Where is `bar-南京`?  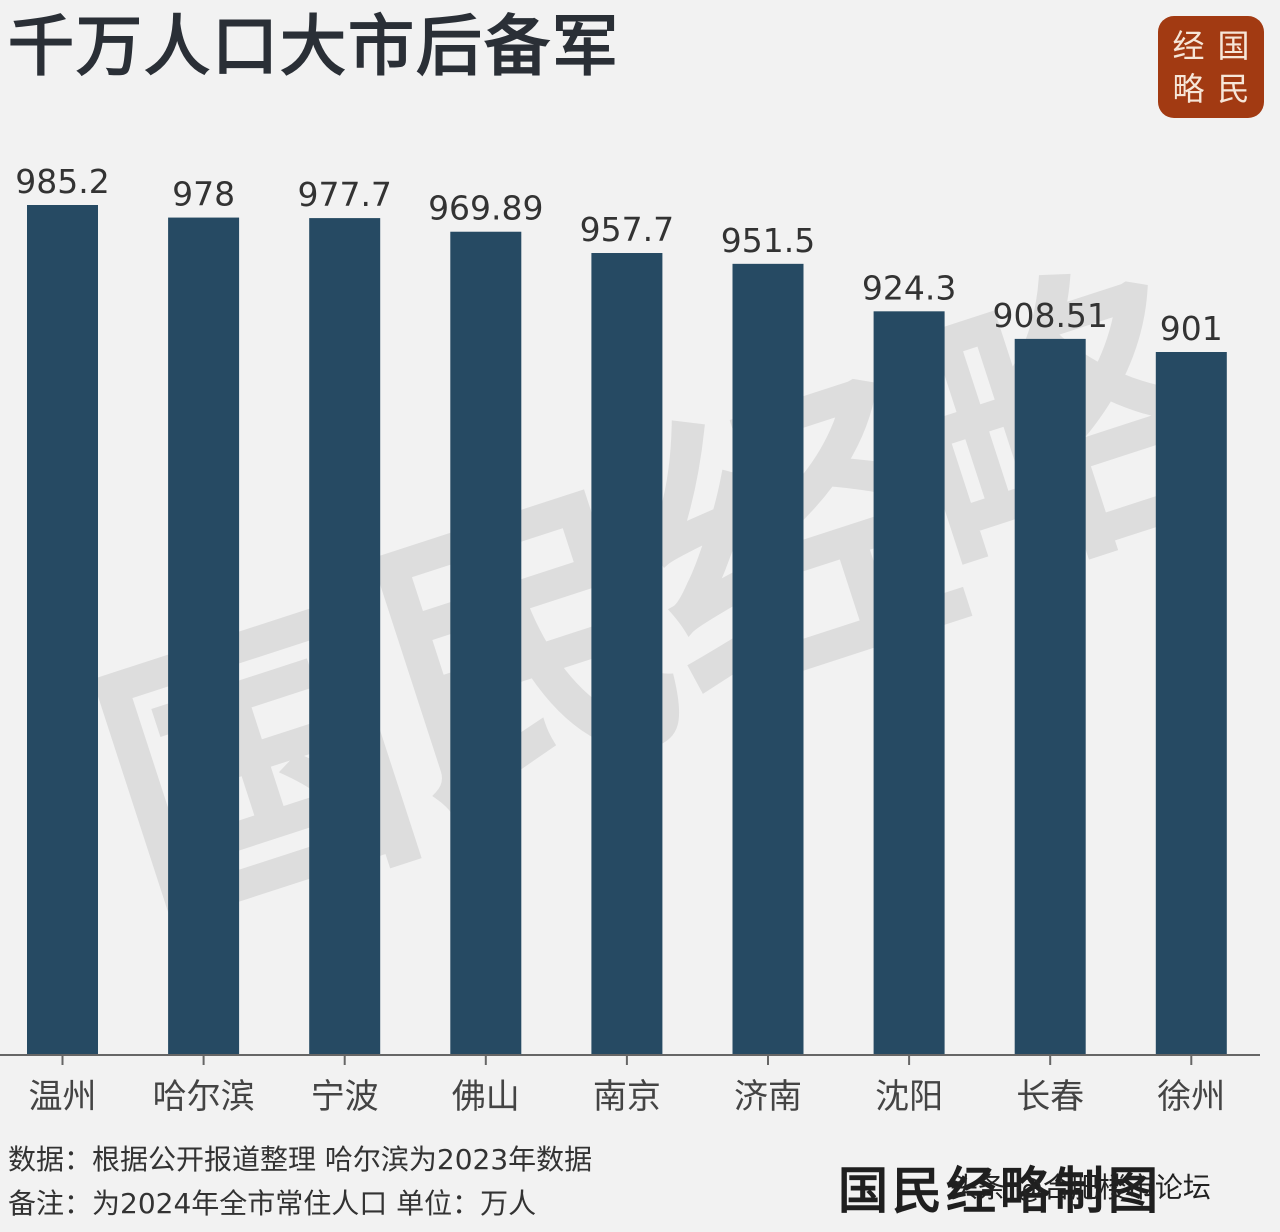
bar-南京 is located at coordinates (627, 654).